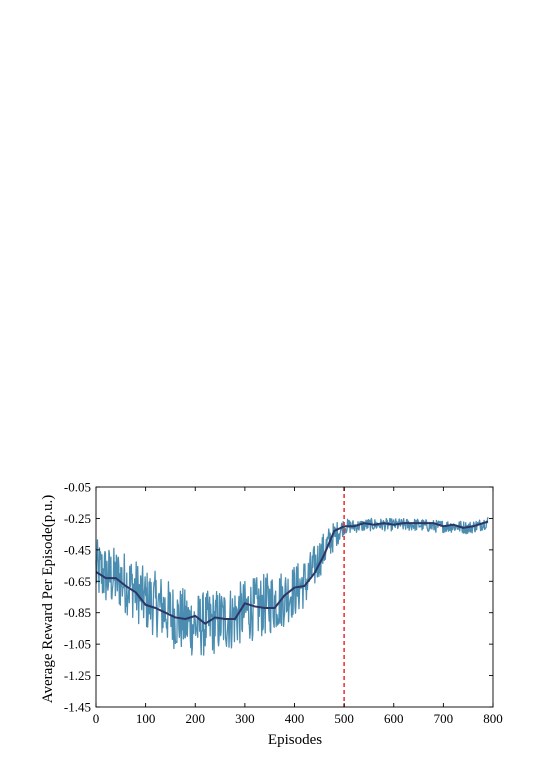 The image size is (554, 783). What do you see at coordinates (295, 718) in the screenshot?
I see `x-tick-label: 400` at bounding box center [295, 718].